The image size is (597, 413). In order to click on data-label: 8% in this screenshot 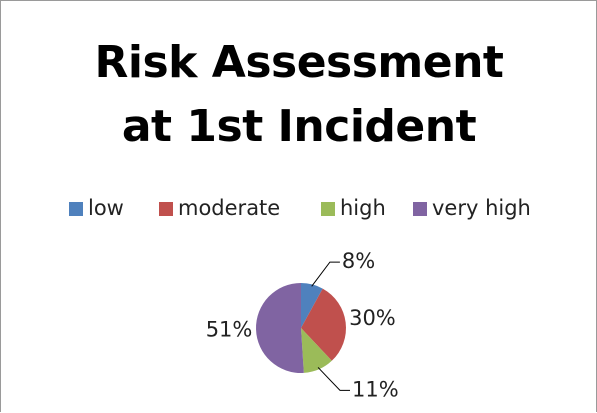, I will do `click(358, 261)`.